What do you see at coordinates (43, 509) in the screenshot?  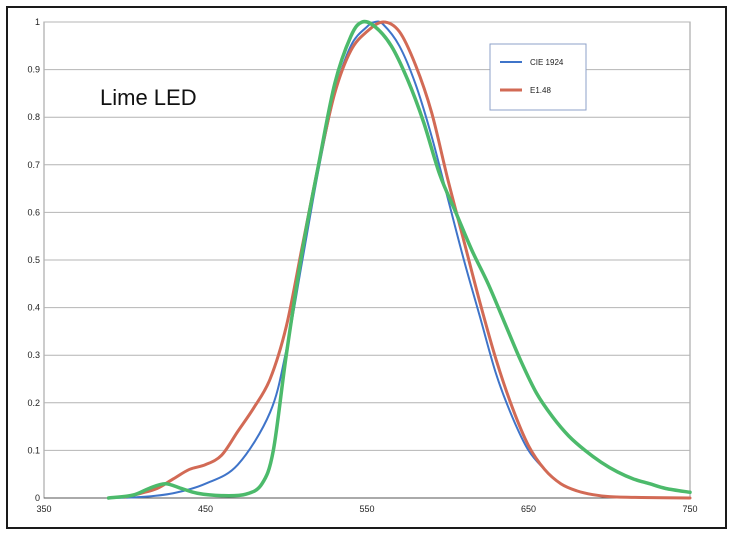 I see `x-tick-label: 350` at bounding box center [43, 509].